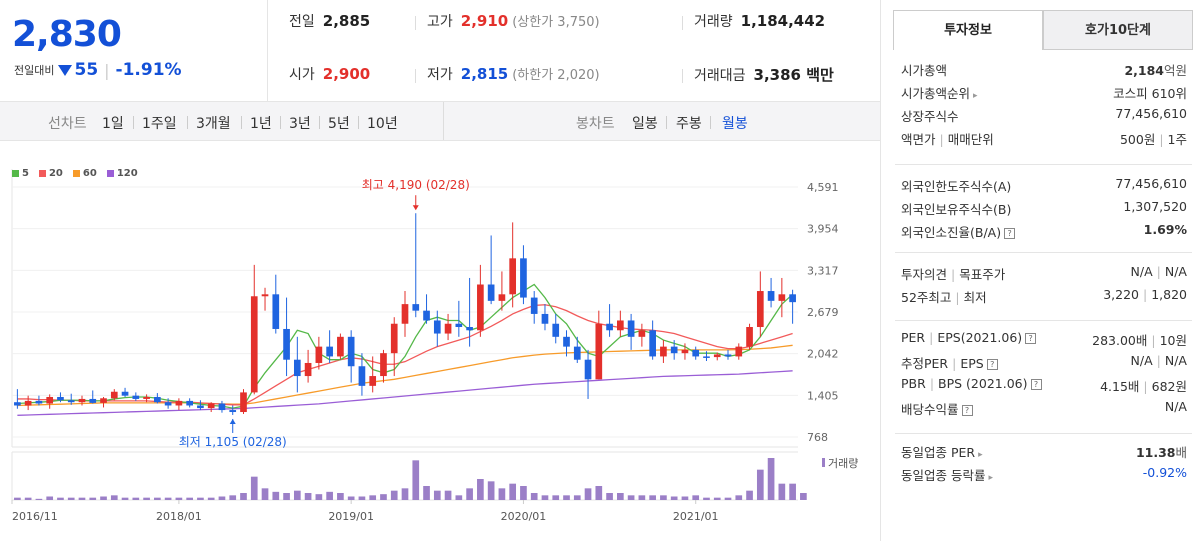 The image size is (1197, 545). I want to click on stat-value: 2,885, so click(346, 21).